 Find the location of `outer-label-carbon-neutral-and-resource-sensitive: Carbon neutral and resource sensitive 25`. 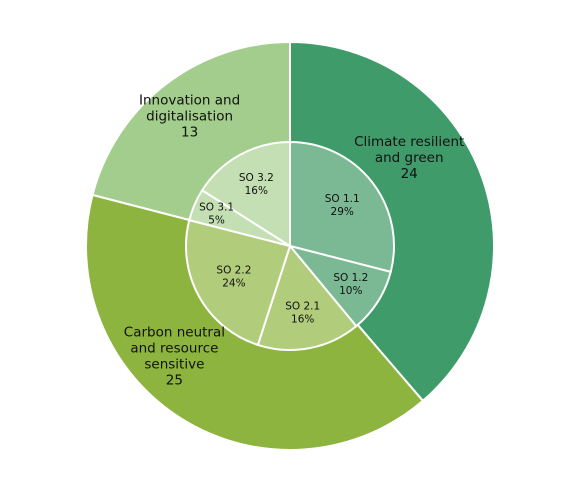

outer-label-carbon-neutral-and-resource-sensitive: Carbon neutral and resource sensitive 25 is located at coordinates (174, 357).